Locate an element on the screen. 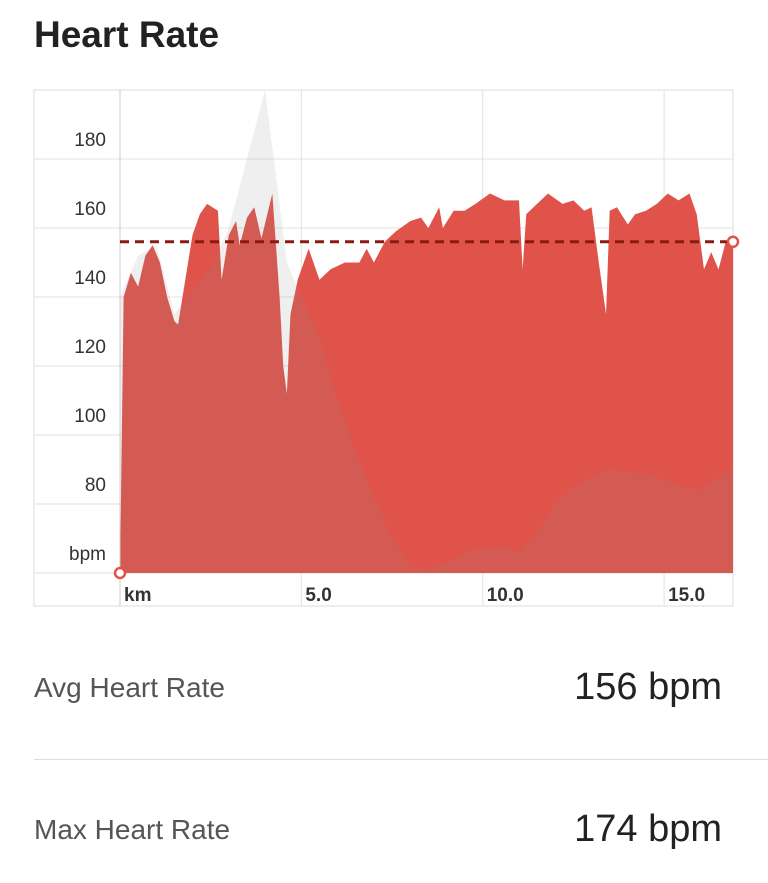  x-tick-label: 5.0 is located at coordinates (318, 595).